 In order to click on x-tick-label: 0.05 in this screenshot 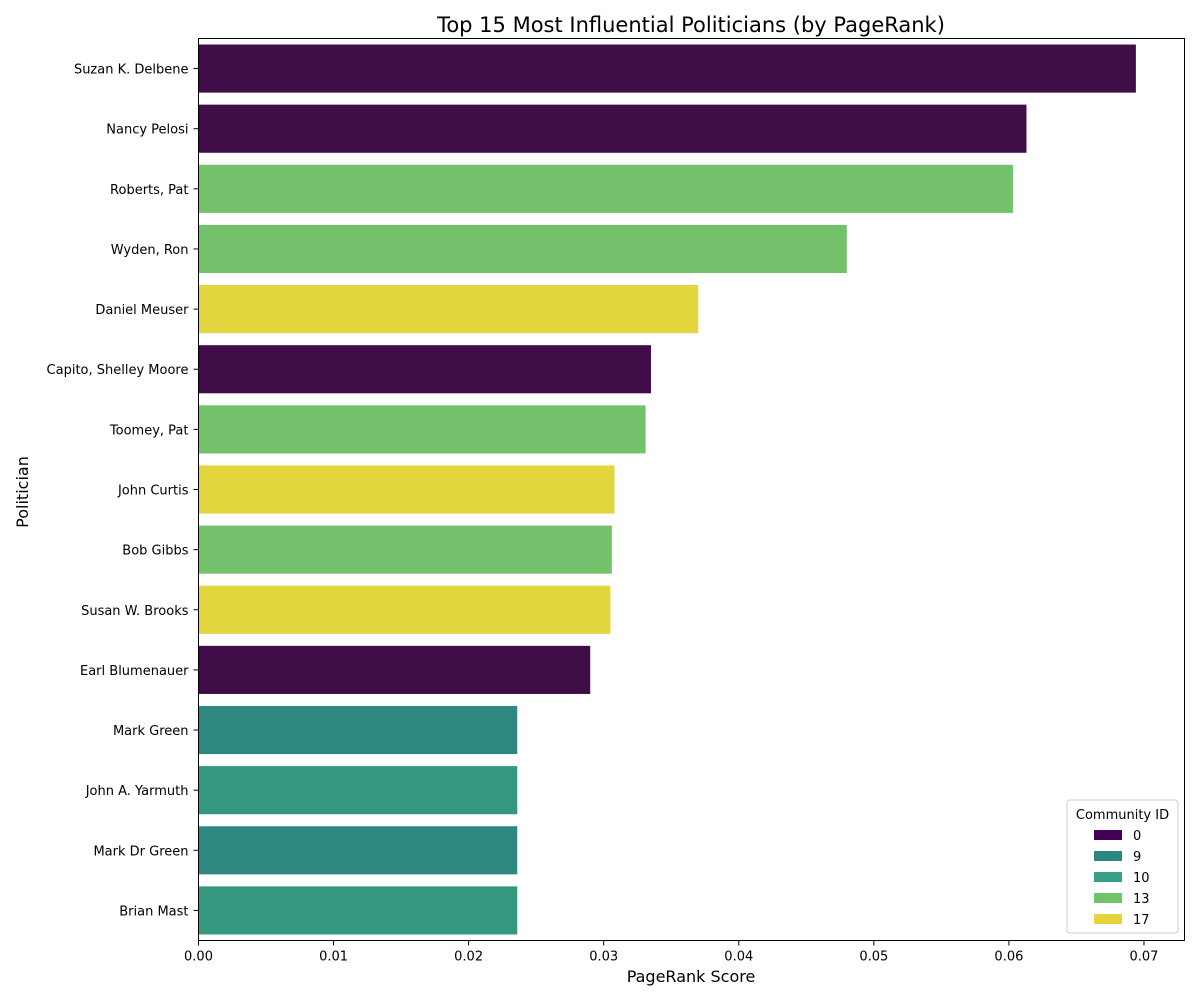, I will do `click(873, 957)`.